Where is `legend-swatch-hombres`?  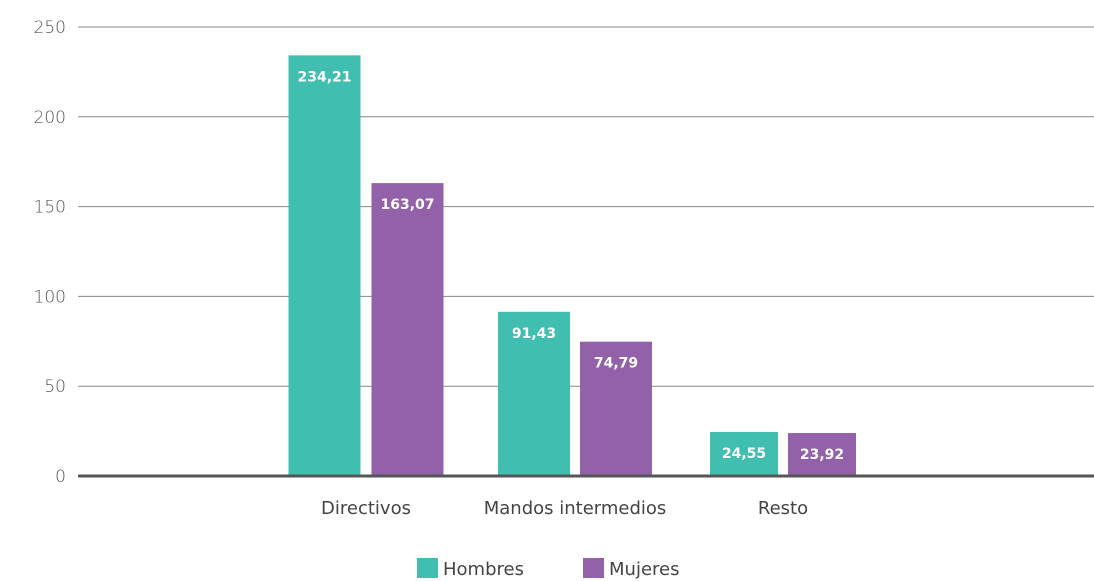 legend-swatch-hombres is located at coordinates (427, 568).